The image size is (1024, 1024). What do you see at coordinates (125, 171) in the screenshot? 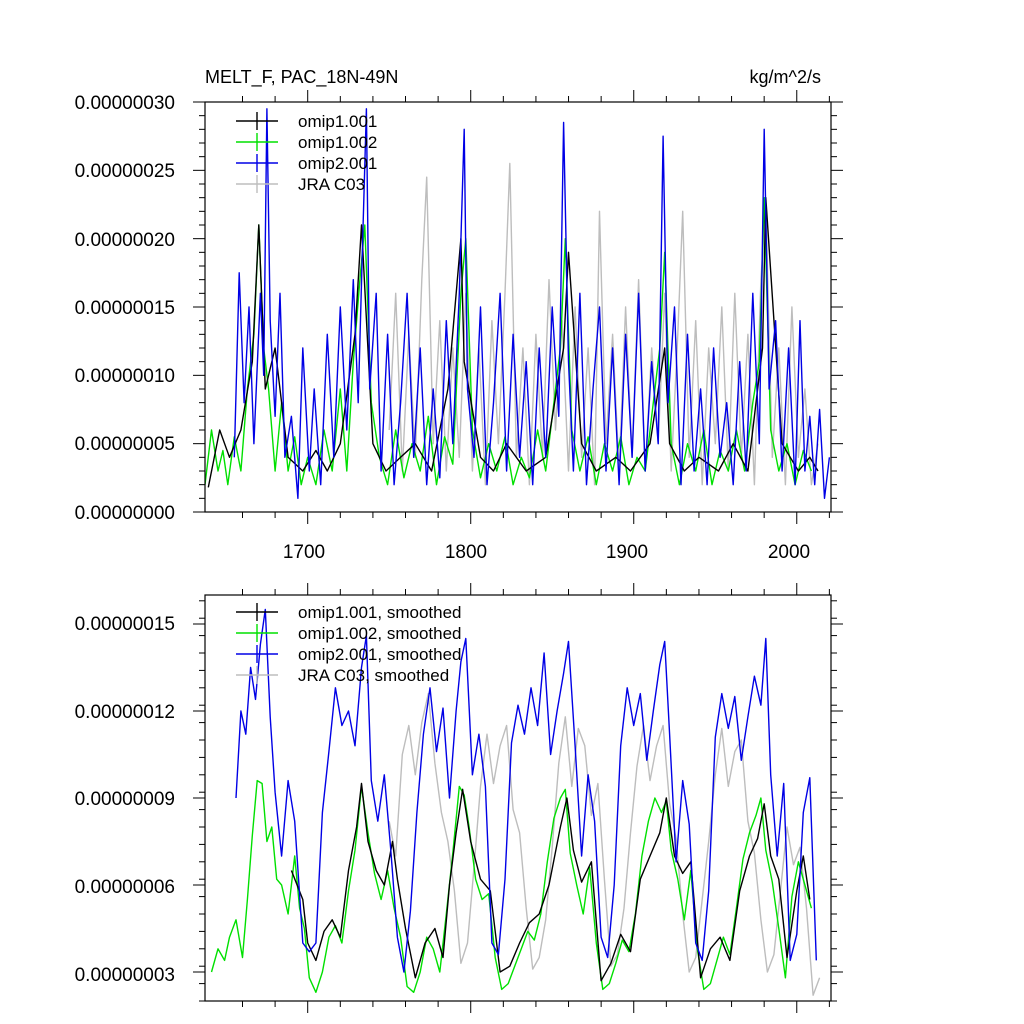
I see `top-y-tick-label: 0.00000025` at bounding box center [125, 171].